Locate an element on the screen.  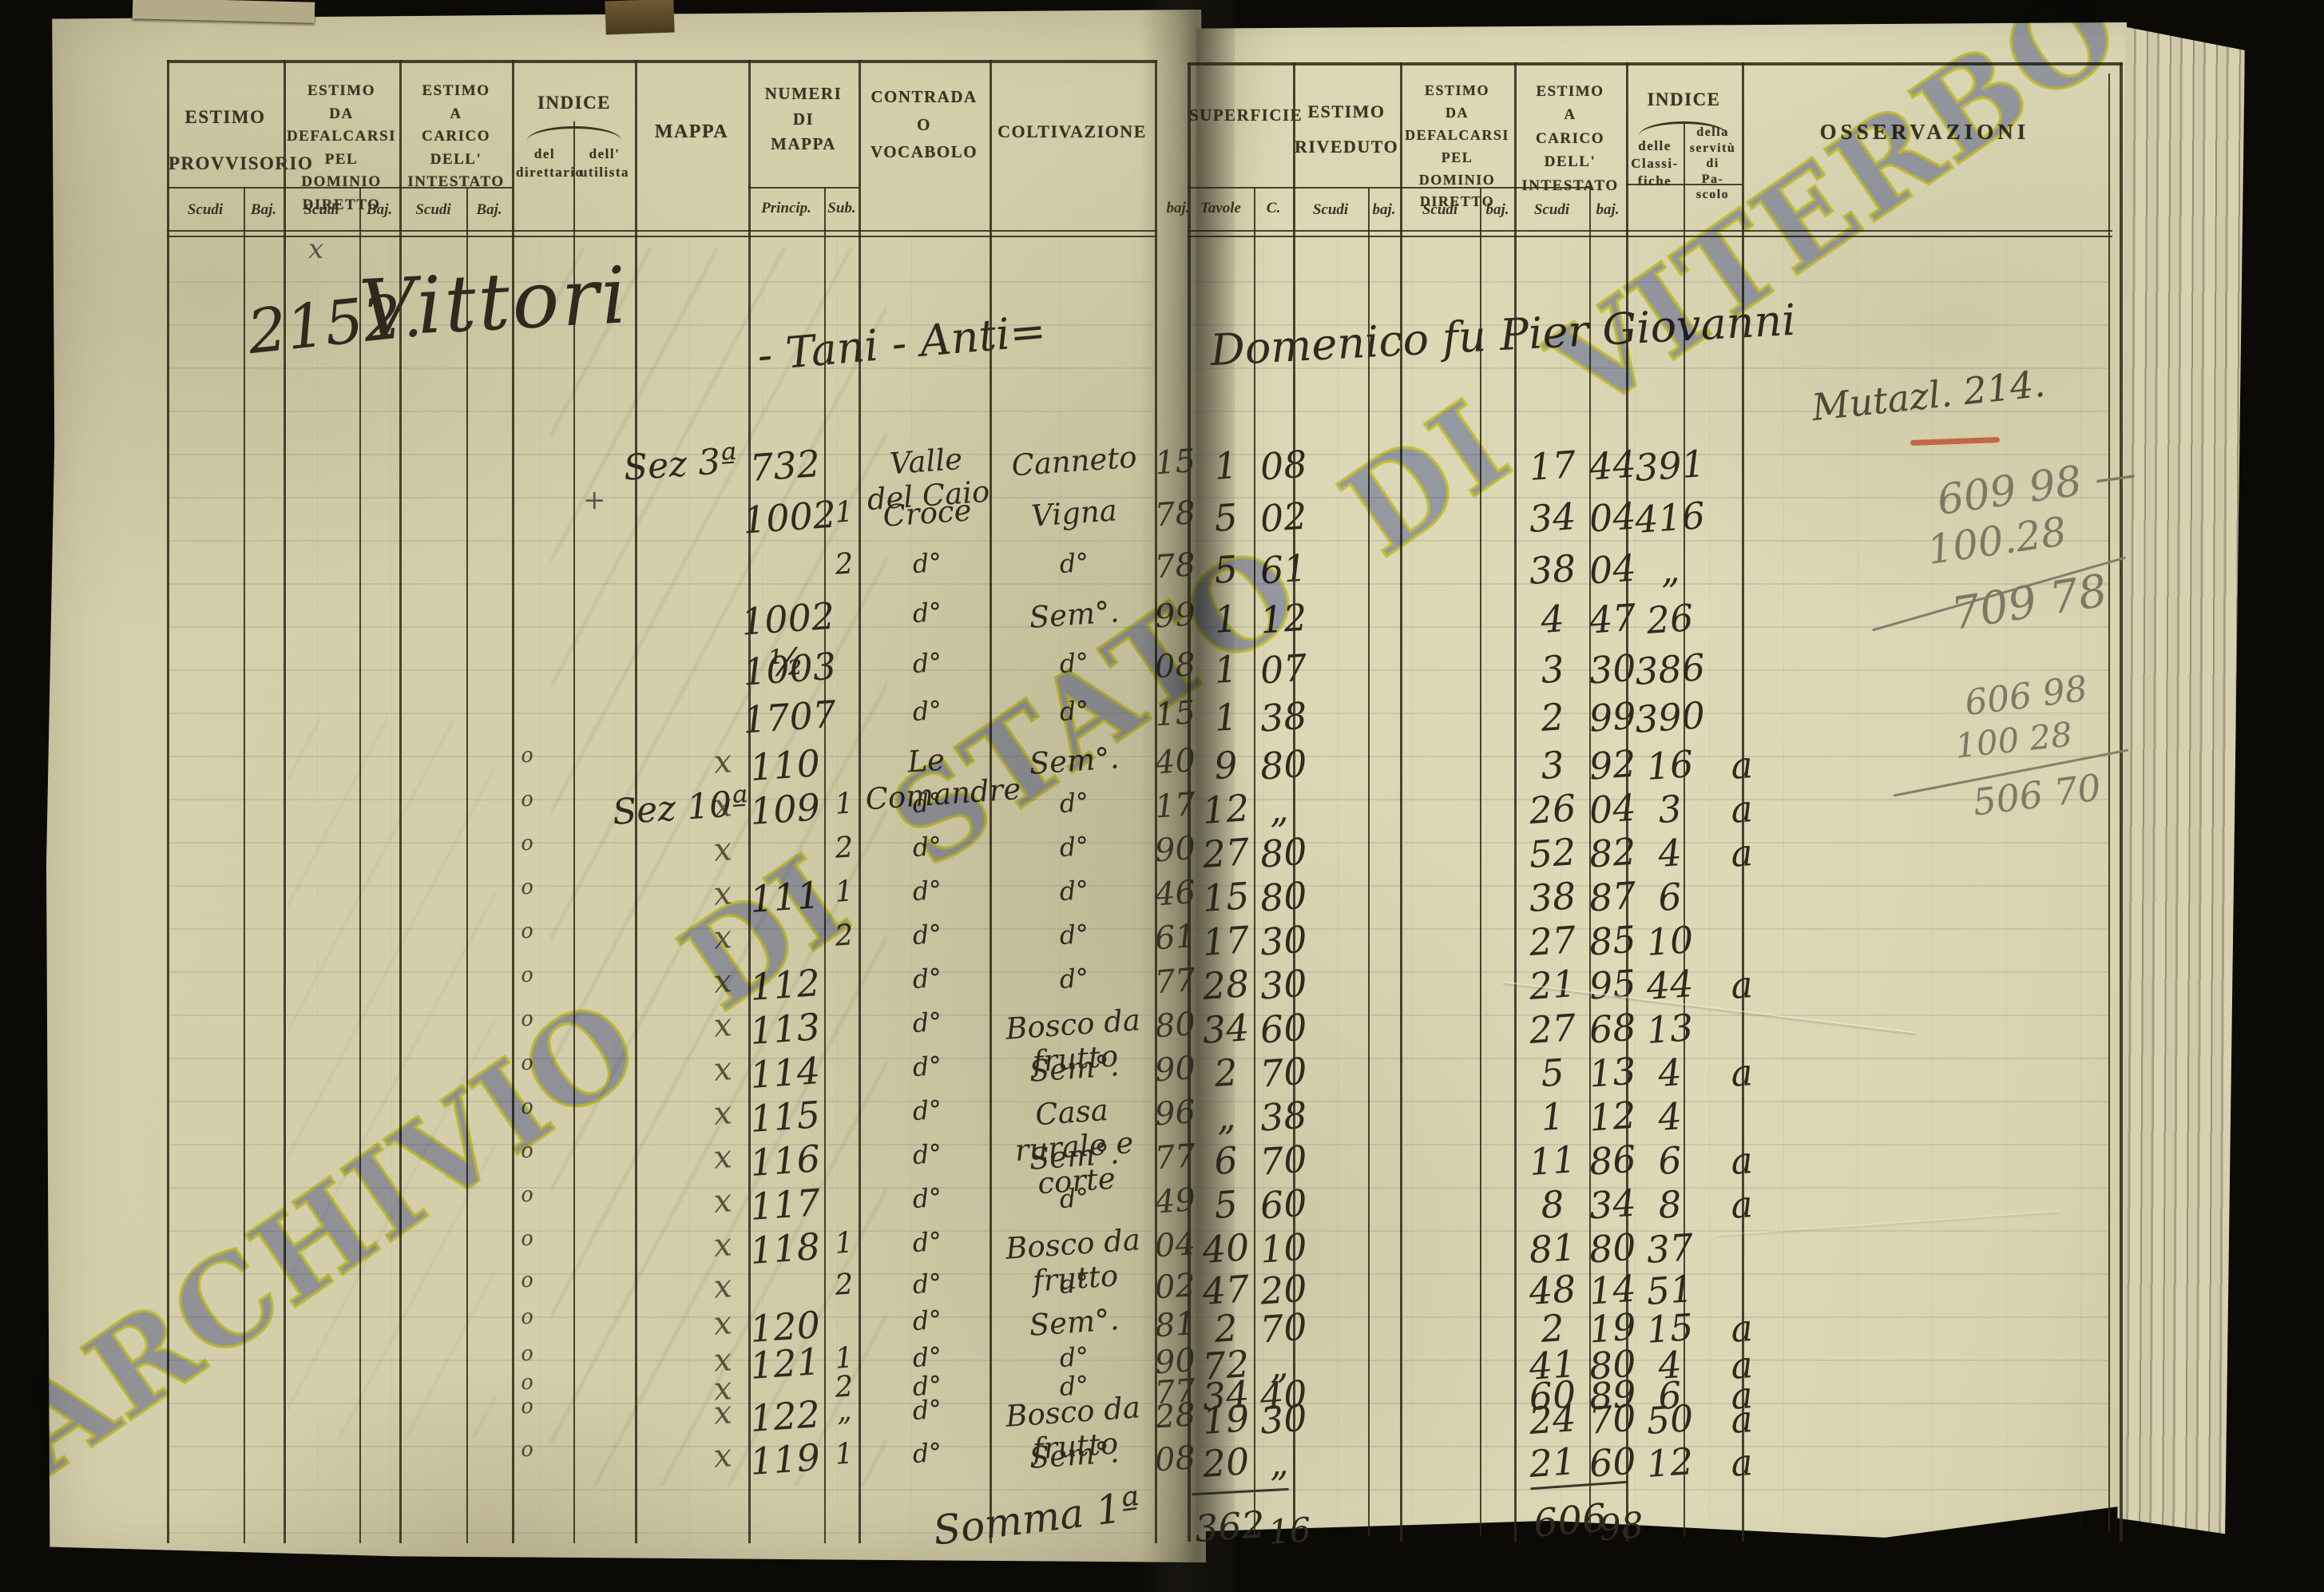
ledger-row-right: 08 1 07 3 30 386 is located at coordinates (1449, 673).